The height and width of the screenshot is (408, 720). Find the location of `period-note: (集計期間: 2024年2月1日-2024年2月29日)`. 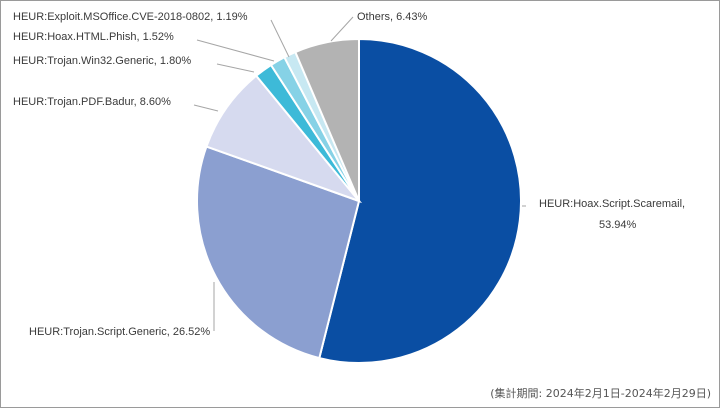

period-note: (集計期間: 2024年2月1日-2024年2月29日) is located at coordinates (600, 393).